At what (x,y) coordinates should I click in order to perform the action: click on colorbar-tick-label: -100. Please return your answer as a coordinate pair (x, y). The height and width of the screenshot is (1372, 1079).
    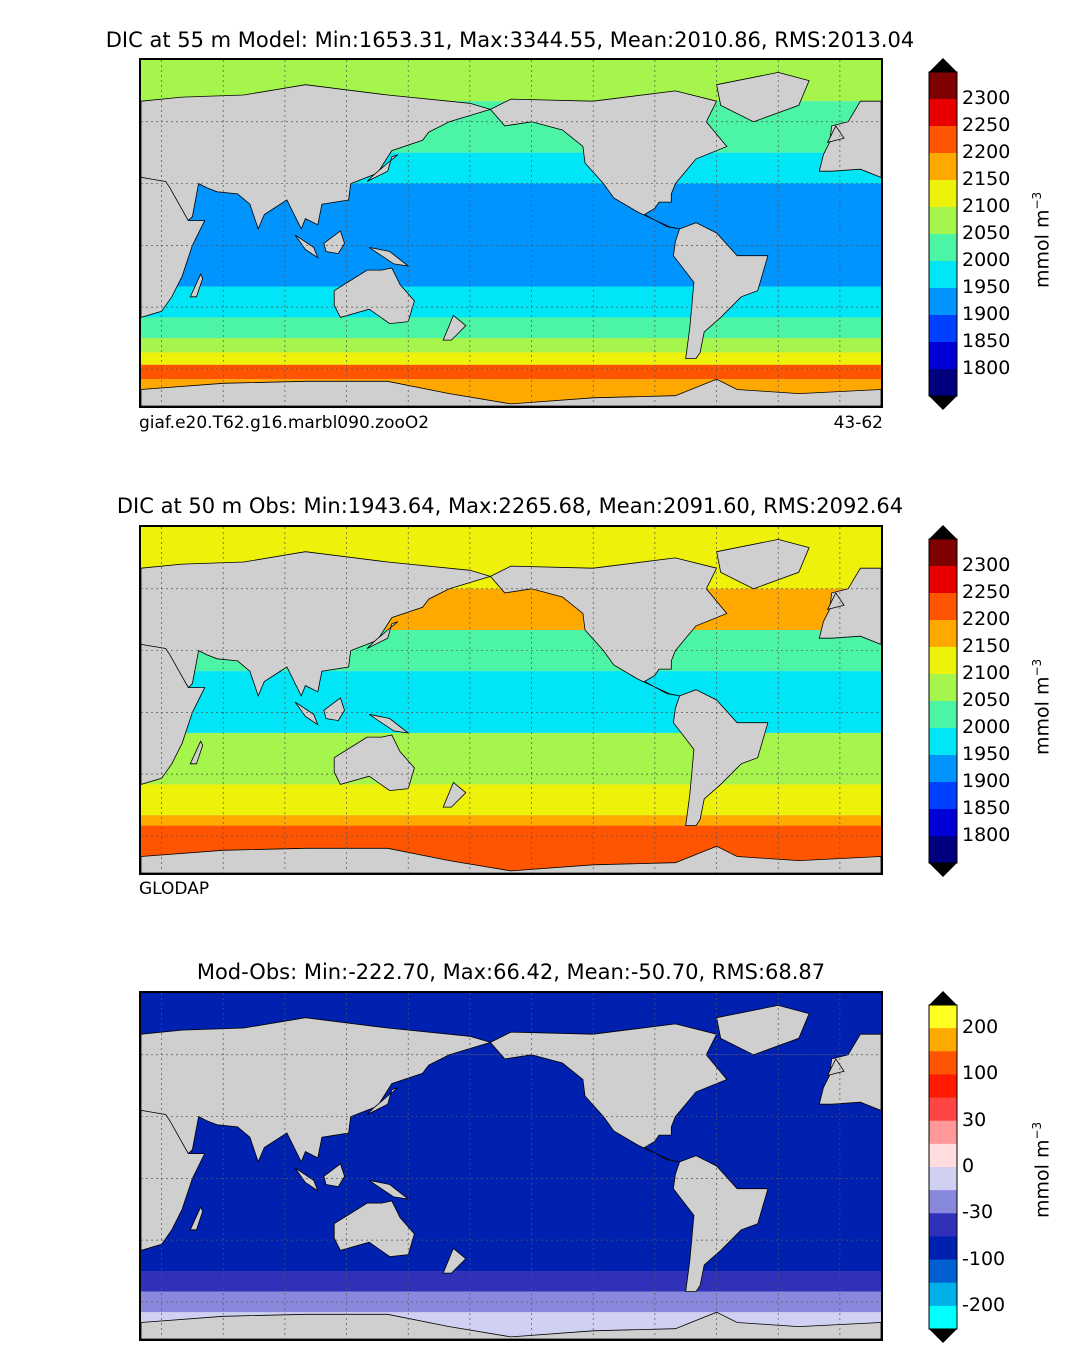
    Looking at the image, I should click on (984, 1258).